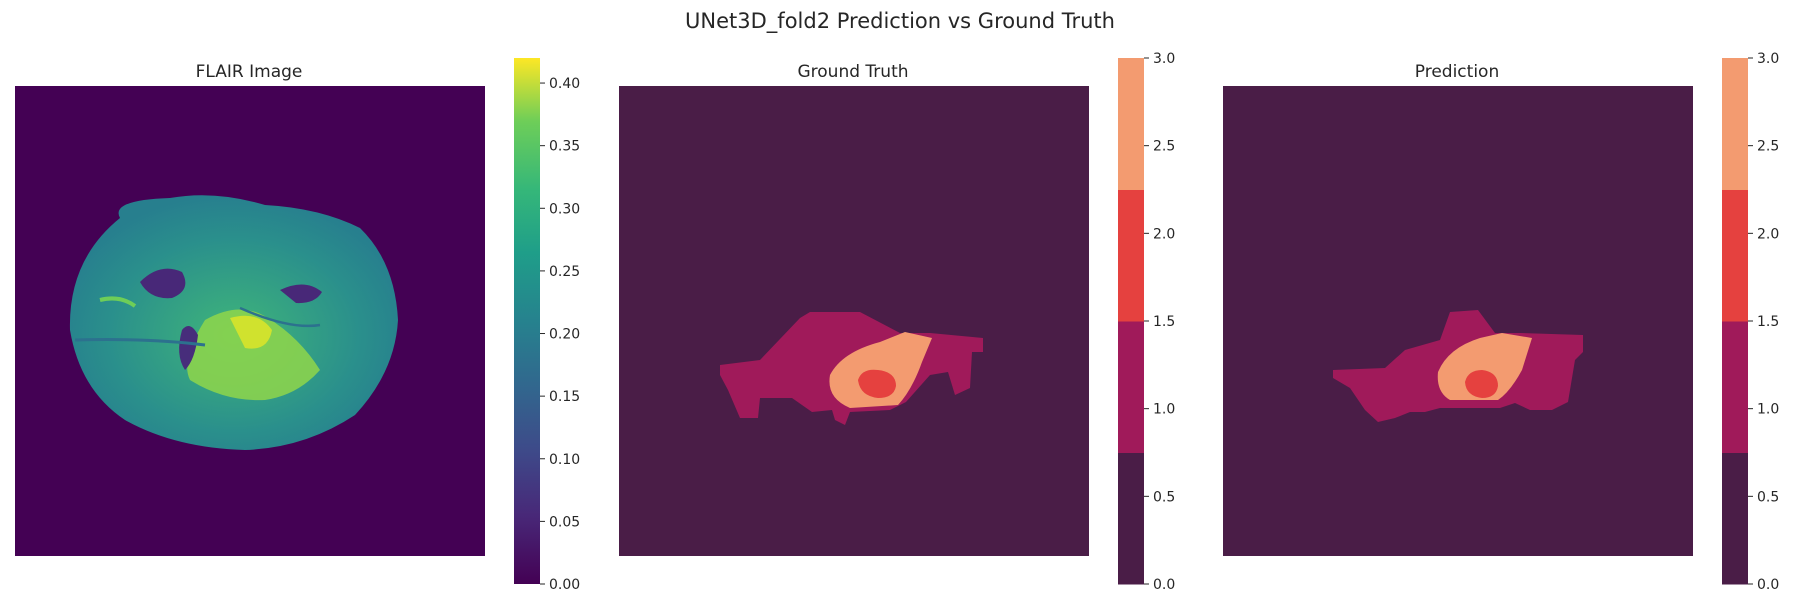 The height and width of the screenshot is (600, 1800). I want to click on colorbar-flair-gradient, so click(527, 321).